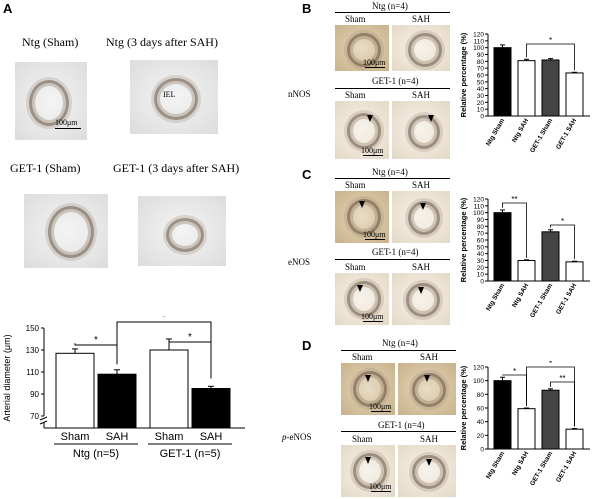 Image resolution: width=600 pixels, height=499 pixels. Describe the element at coordinates (481, 261) in the screenshot. I see `y-tick-label: 30` at that location.